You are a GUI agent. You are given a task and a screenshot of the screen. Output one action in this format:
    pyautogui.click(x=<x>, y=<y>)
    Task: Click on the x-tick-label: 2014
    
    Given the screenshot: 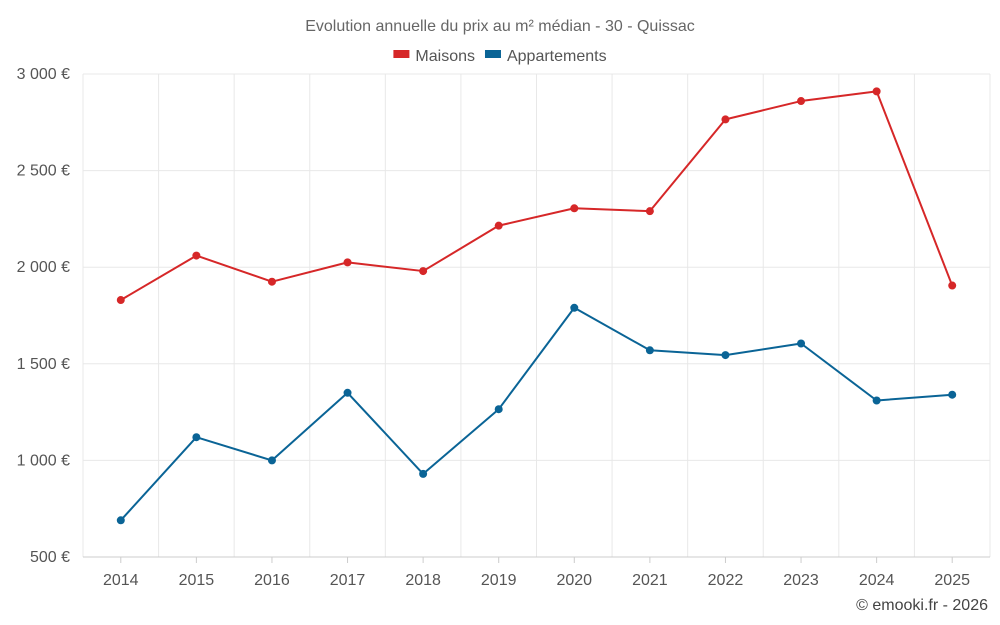 What is the action you would take?
    pyautogui.click(x=121, y=580)
    